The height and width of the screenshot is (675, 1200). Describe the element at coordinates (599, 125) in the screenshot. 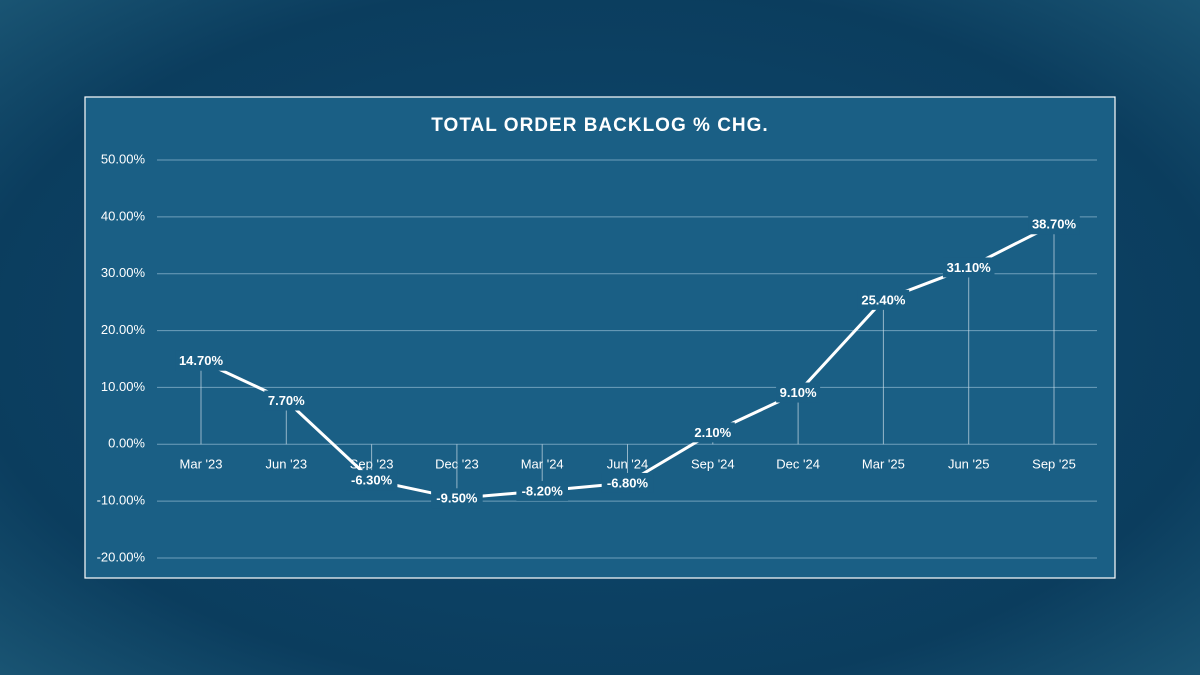

I see `chart-title: TOTAL ORDER BACKLOG % CHG.` at that location.